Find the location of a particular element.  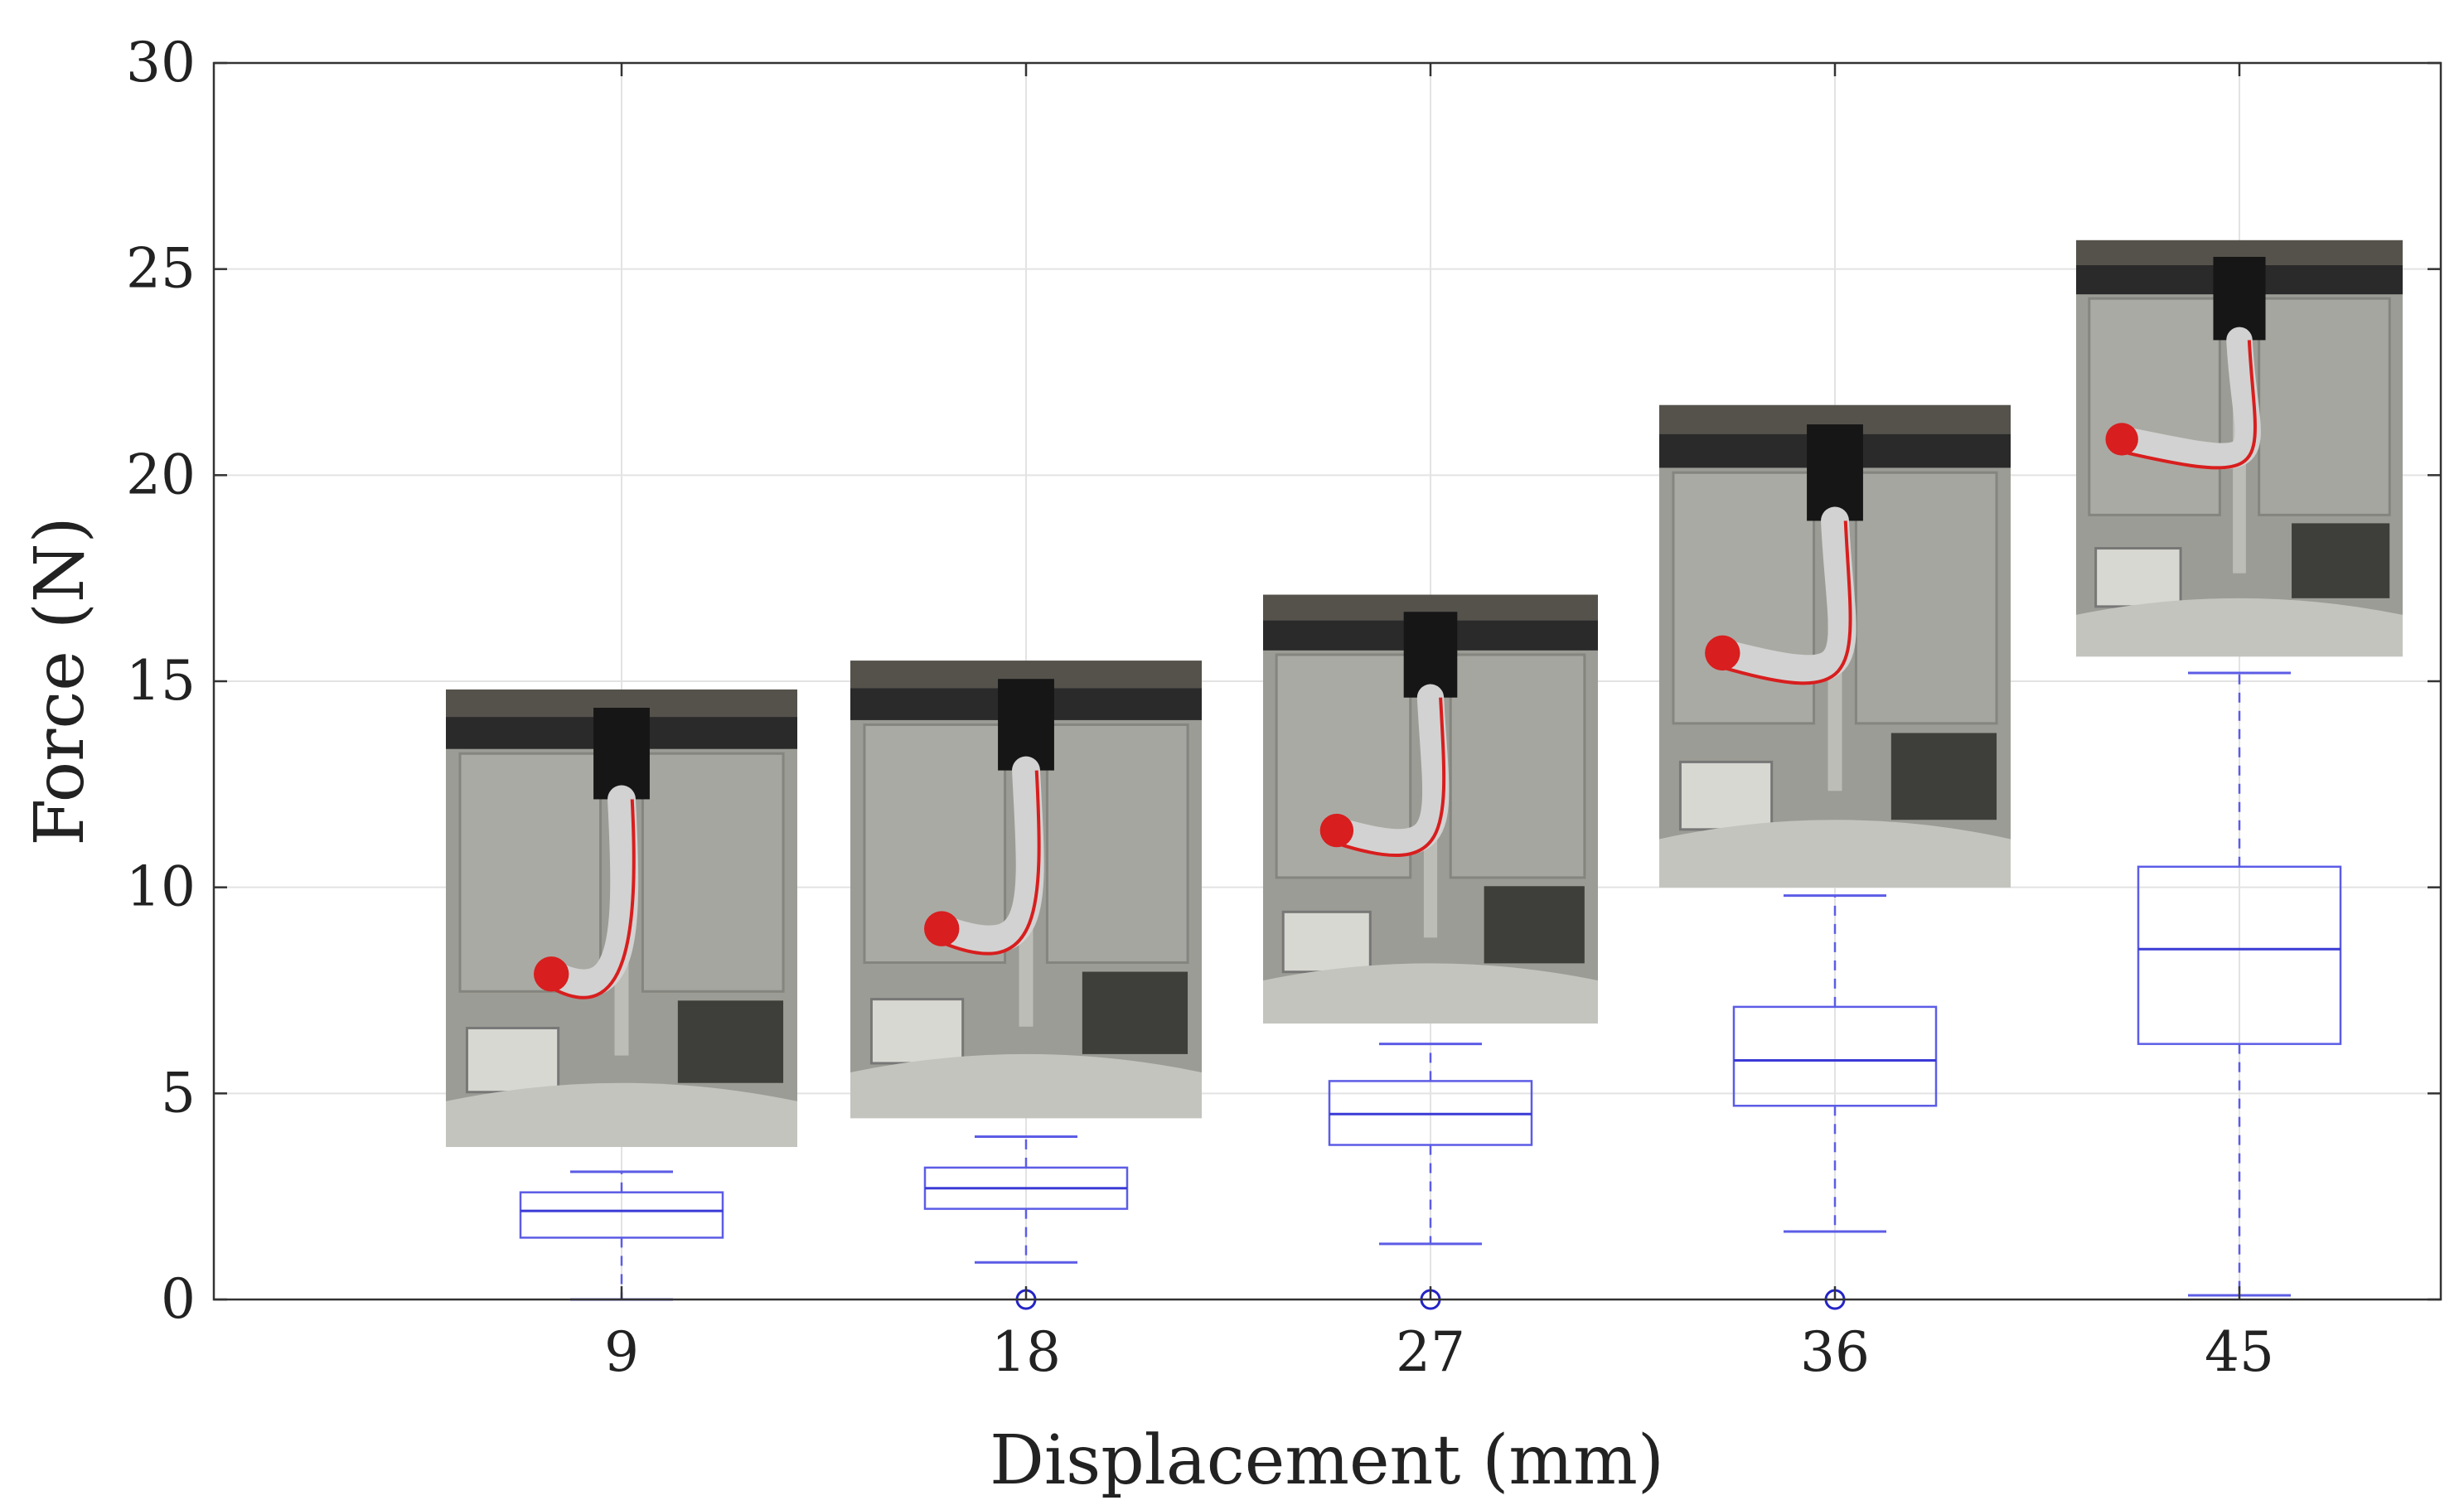

x-tick-label: 9 is located at coordinates (621, 1352).